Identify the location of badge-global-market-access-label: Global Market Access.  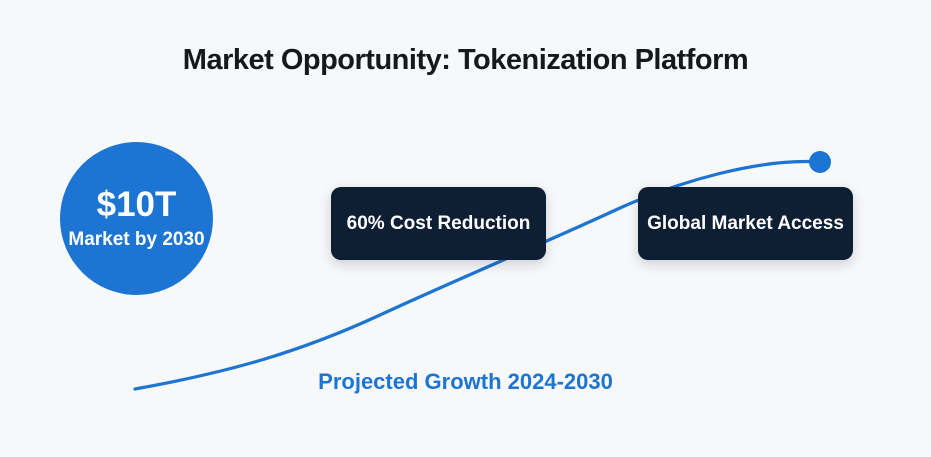
(745, 223).